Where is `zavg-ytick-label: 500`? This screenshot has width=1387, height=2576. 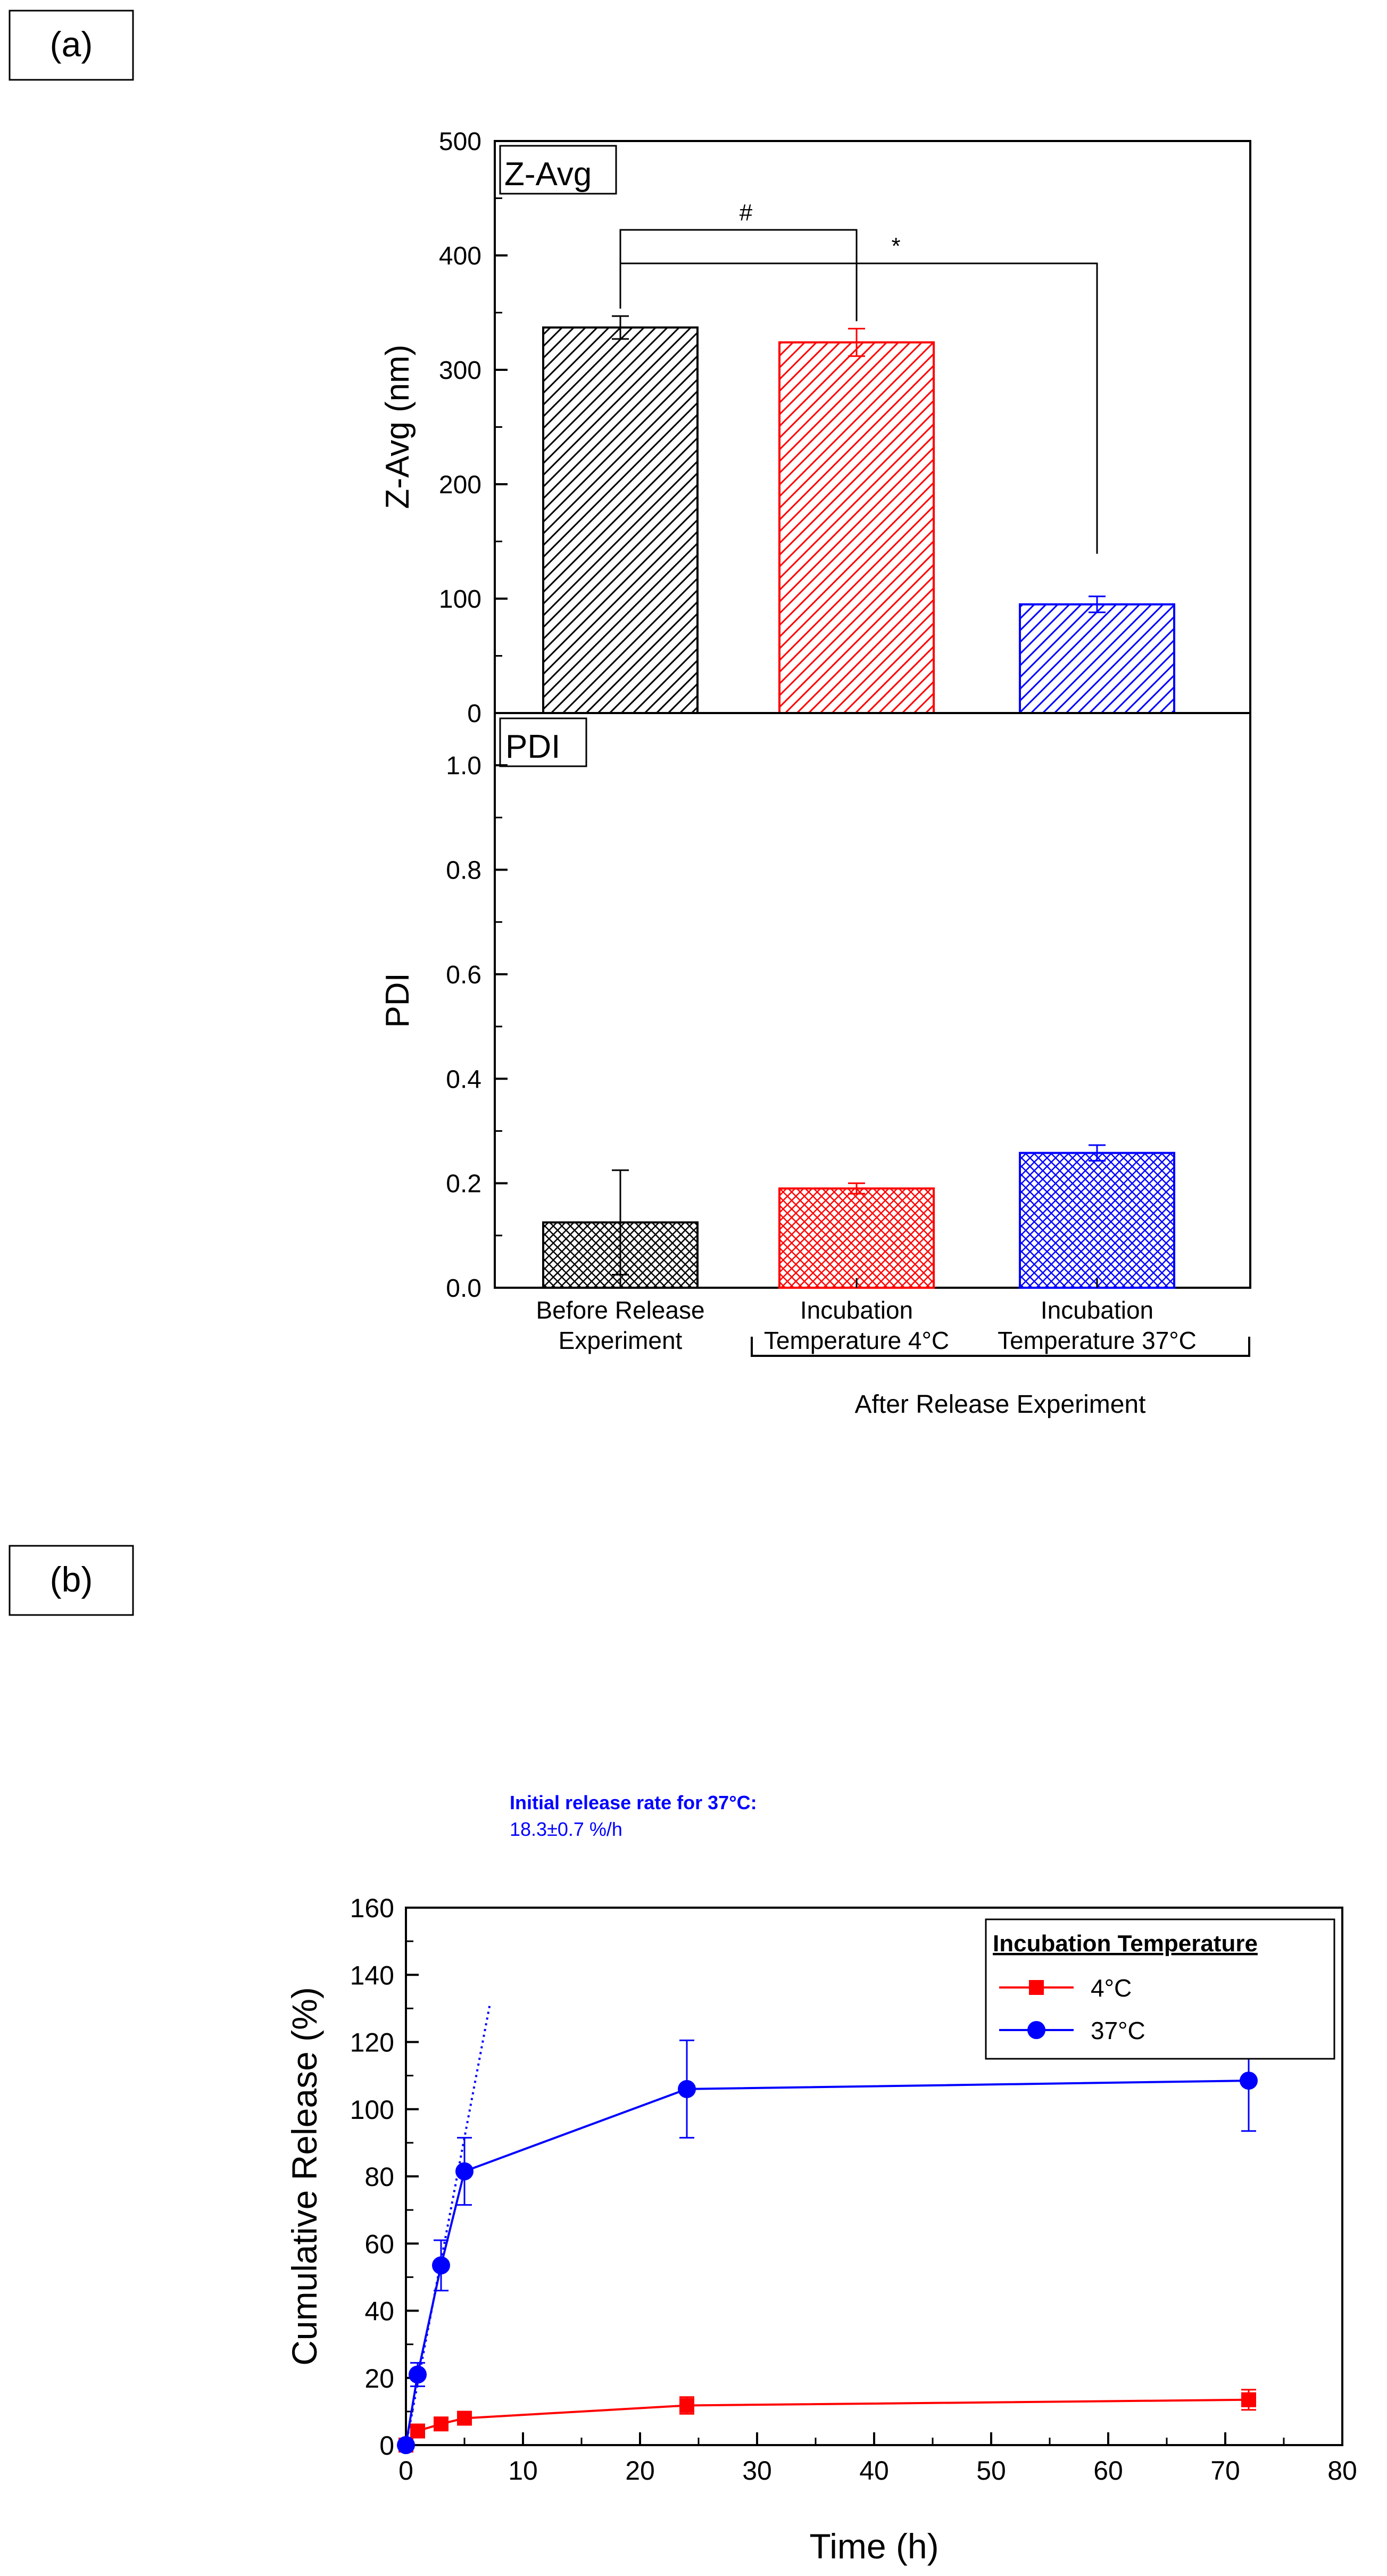
zavg-ytick-label: 500 is located at coordinates (460, 142).